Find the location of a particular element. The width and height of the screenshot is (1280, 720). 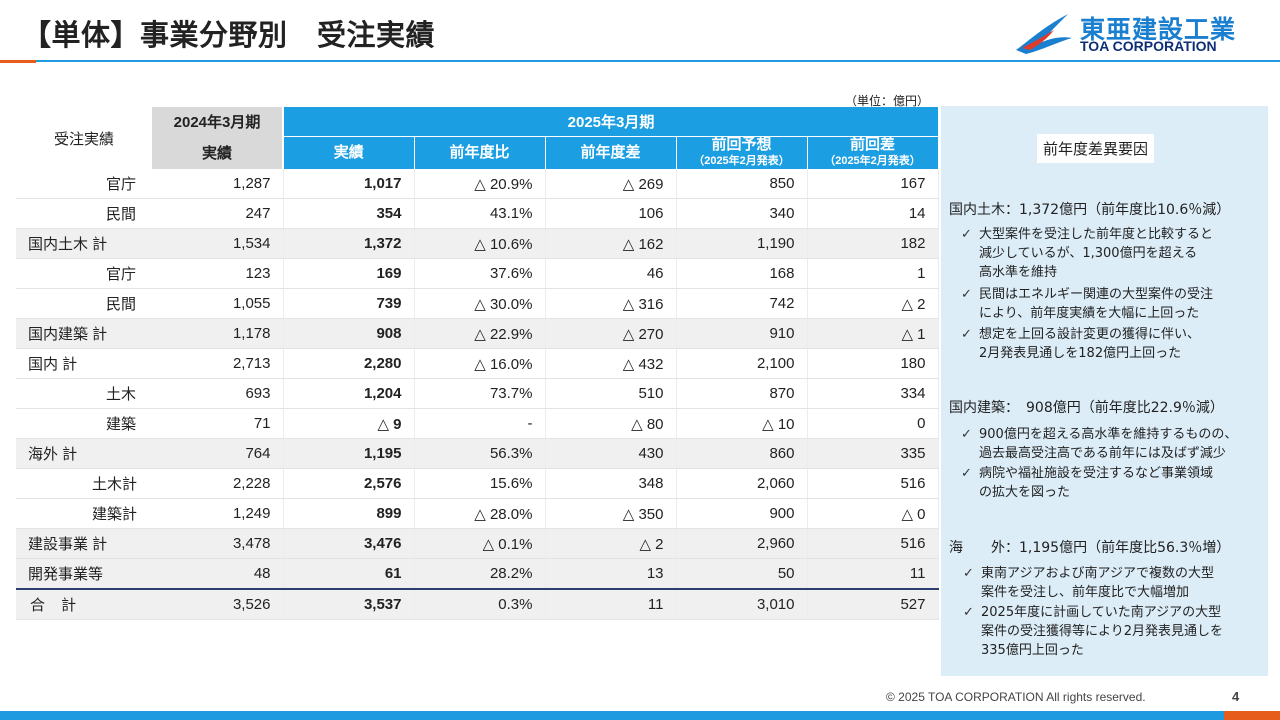

cell-ratio: △ 16.0% is located at coordinates (480, 363).